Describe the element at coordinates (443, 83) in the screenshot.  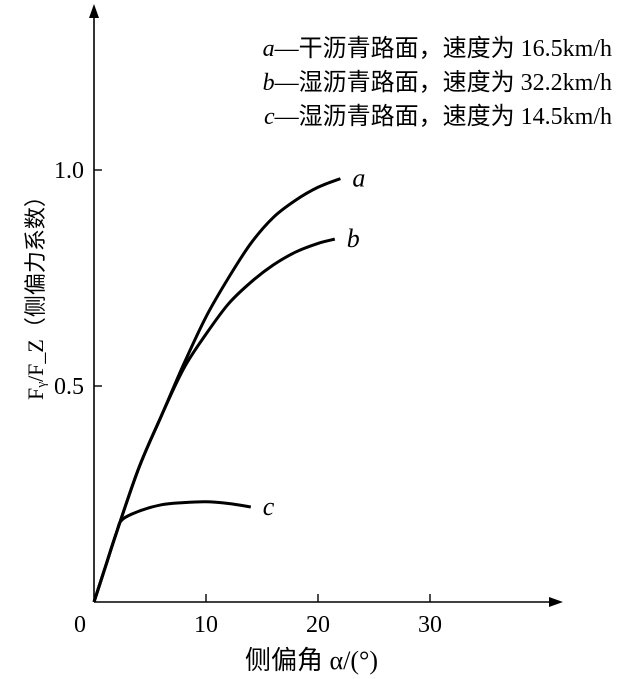
I see `legend-text-b: —湿沥青路面，速度为 32.2km/h` at that location.